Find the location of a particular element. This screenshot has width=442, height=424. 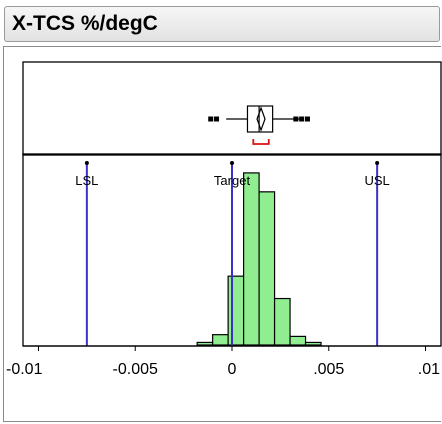

panel-header: X-TCS %/degC is located at coordinates (222, 24).